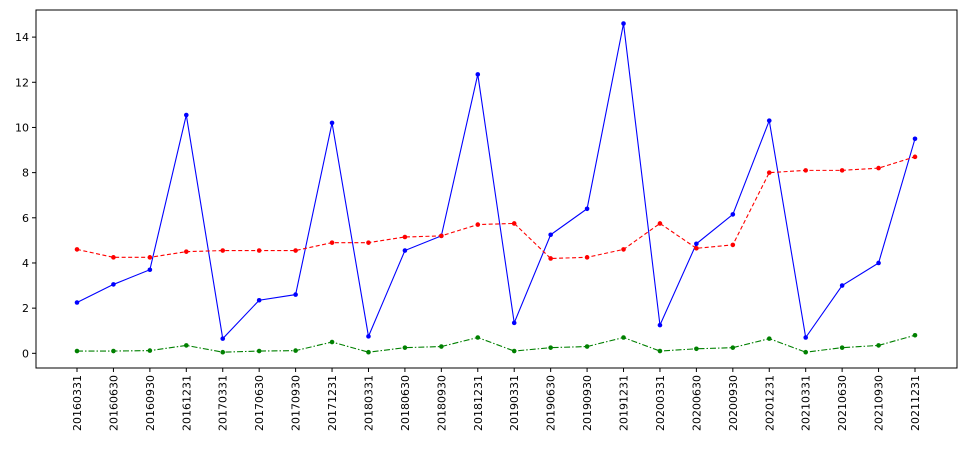  Describe the element at coordinates (879, 403) in the screenshot. I see `x-tick-label: 20210930` at that location.